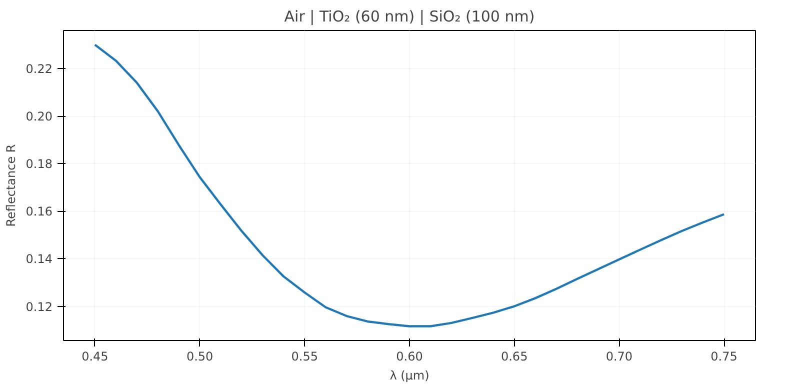 The height and width of the screenshot is (390, 790). I want to click on x-tick-label: 0.50, so click(200, 357).